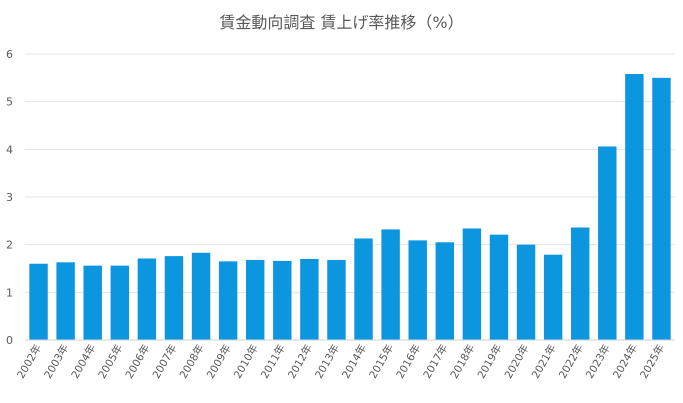 The height and width of the screenshot is (403, 683). What do you see at coordinates (625, 361) in the screenshot?
I see `x-tick-label: 2024年` at bounding box center [625, 361].